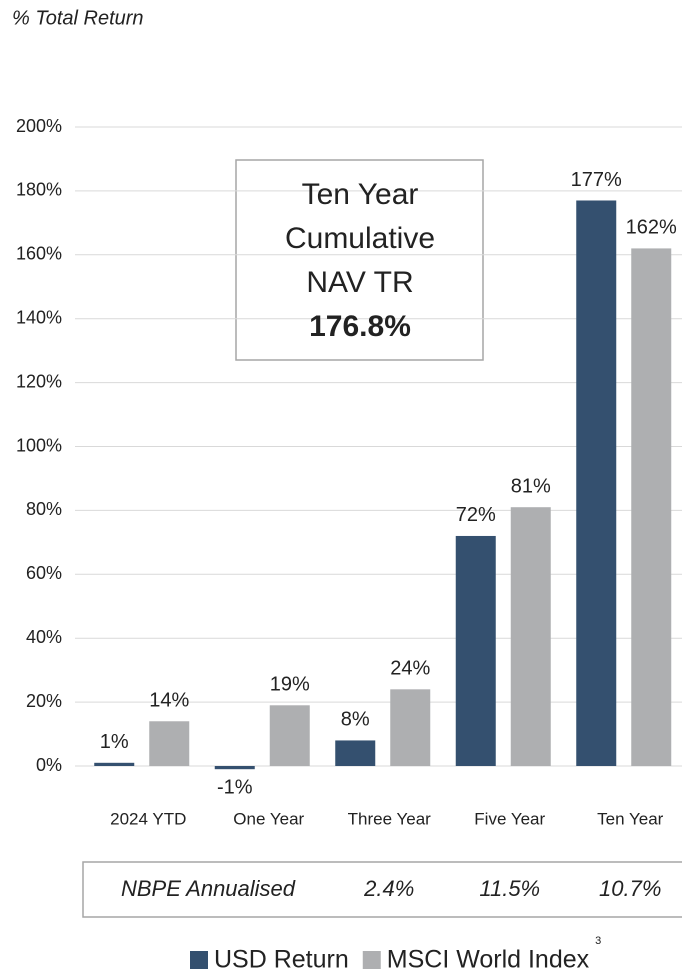 This screenshot has height=973, width=682. Describe the element at coordinates (39, 317) in the screenshot. I see `y-tick-label: 140%` at that location.